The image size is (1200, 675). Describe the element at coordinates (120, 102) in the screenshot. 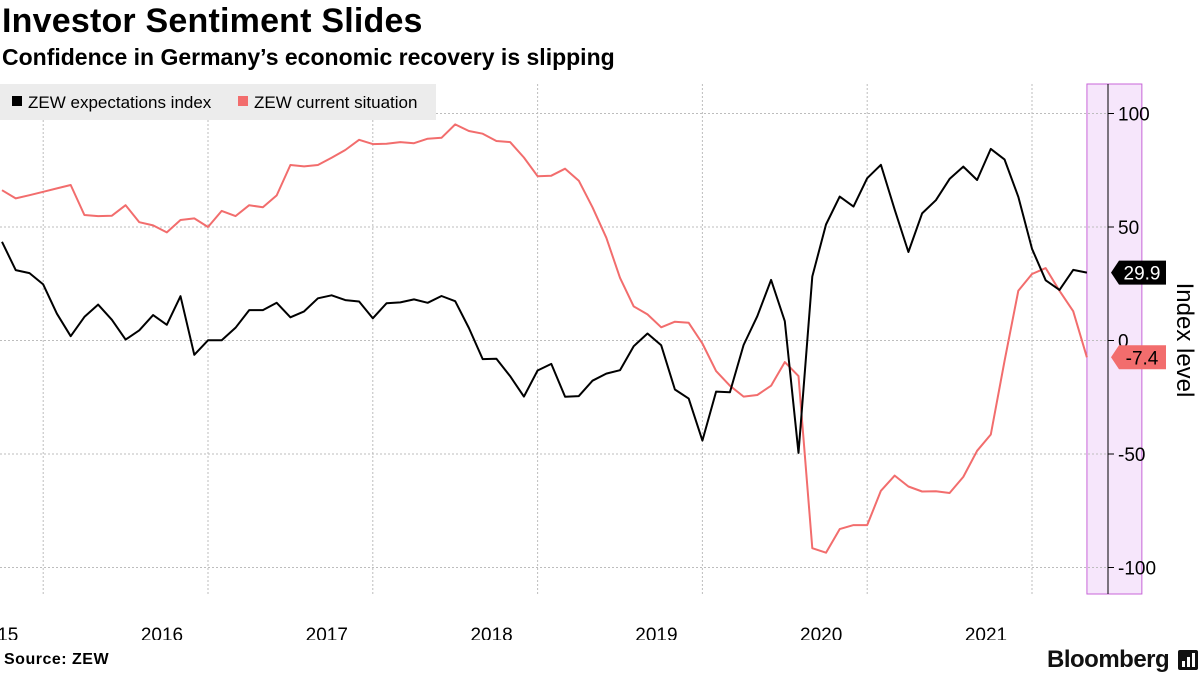

I see `legend-label: ZEW expectations index` at that location.